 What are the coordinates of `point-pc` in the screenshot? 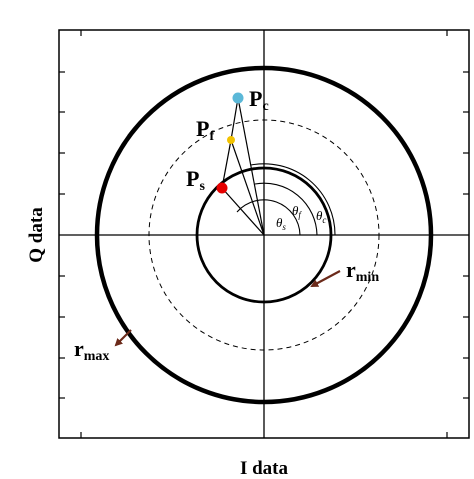 It's located at (238, 98).